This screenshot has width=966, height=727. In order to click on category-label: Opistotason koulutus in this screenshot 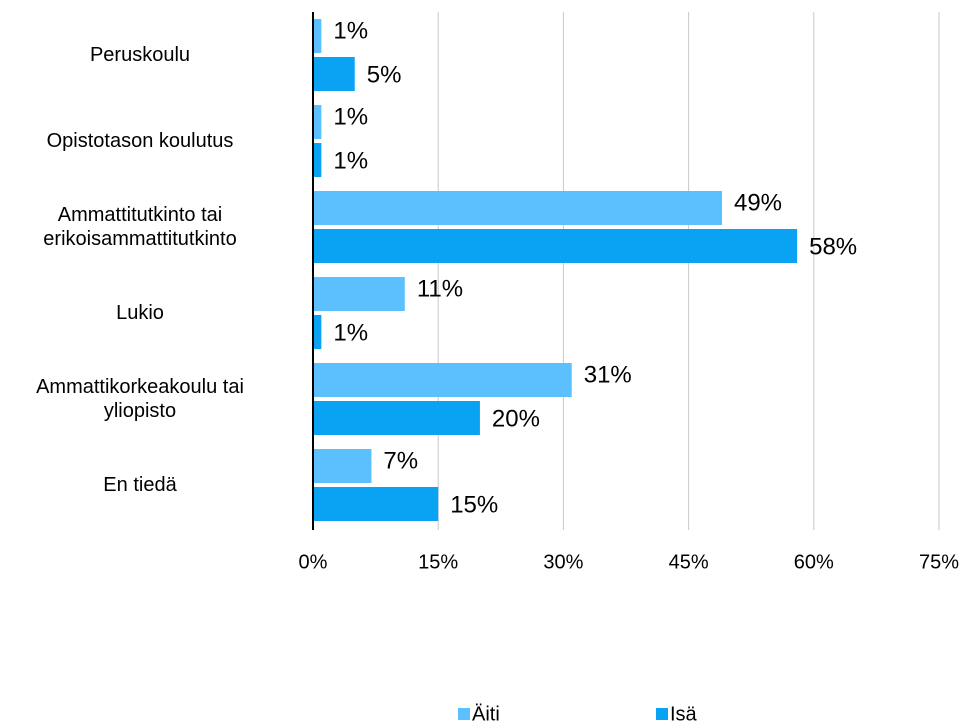, I will do `click(140, 141)`.